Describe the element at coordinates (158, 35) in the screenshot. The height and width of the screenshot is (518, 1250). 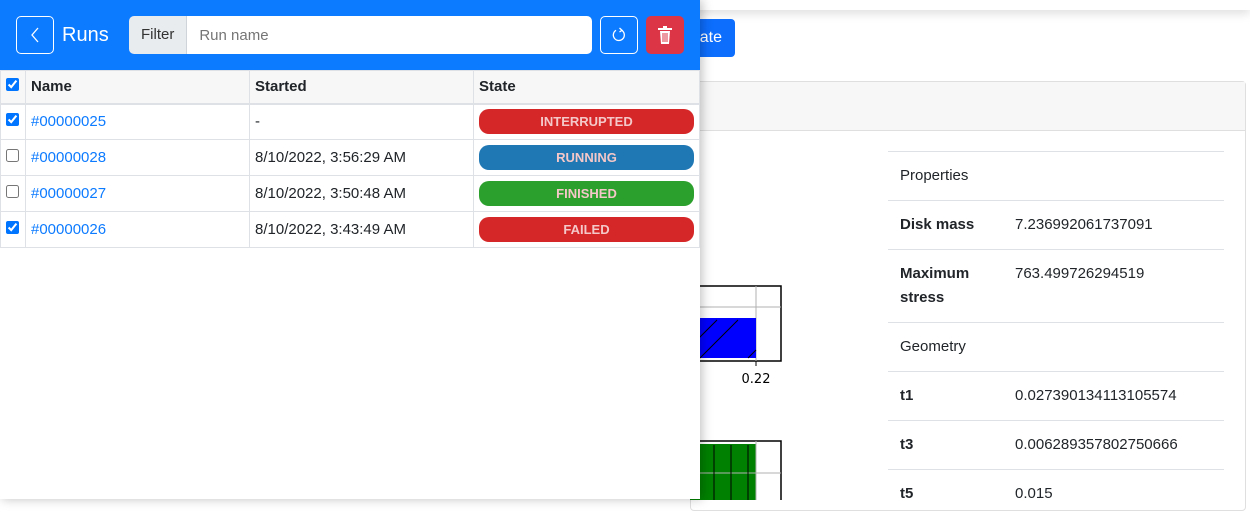
I see `filter-label: Filter` at that location.